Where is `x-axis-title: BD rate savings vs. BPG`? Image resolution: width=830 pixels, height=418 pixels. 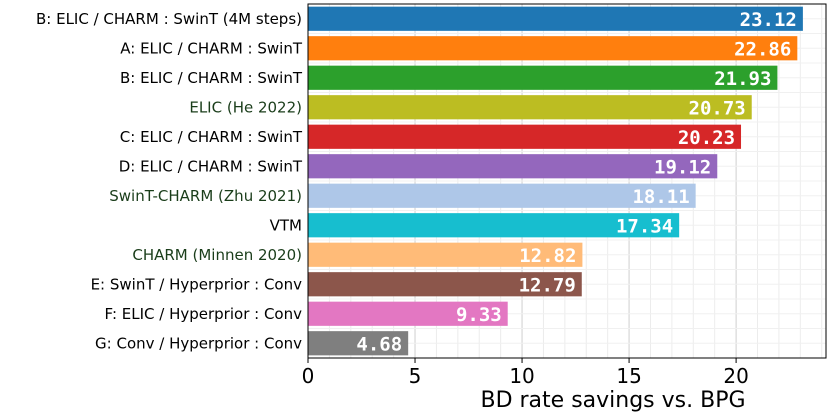 x-axis-title: BD rate savings vs. BPG is located at coordinates (612, 400).